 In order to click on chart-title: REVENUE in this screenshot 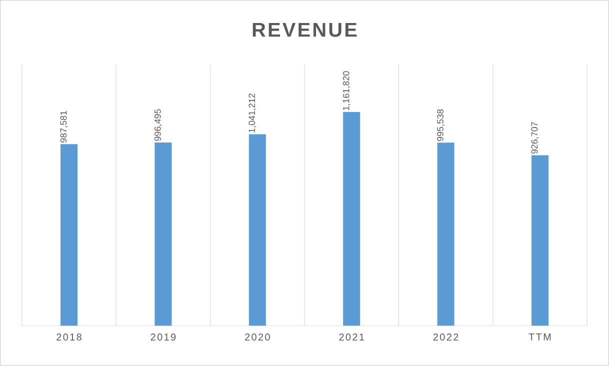, I will do `click(304, 30)`.